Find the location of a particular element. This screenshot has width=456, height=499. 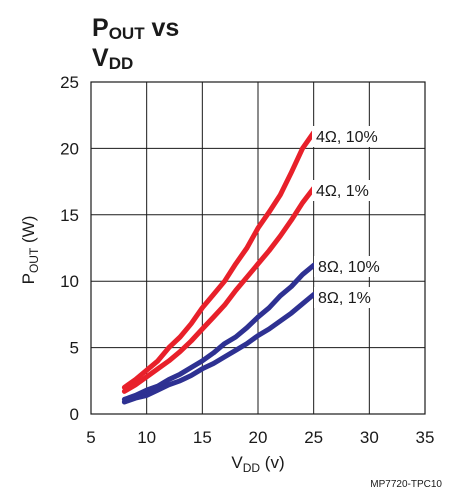

x-tick-label: 5 is located at coordinates (90, 437).